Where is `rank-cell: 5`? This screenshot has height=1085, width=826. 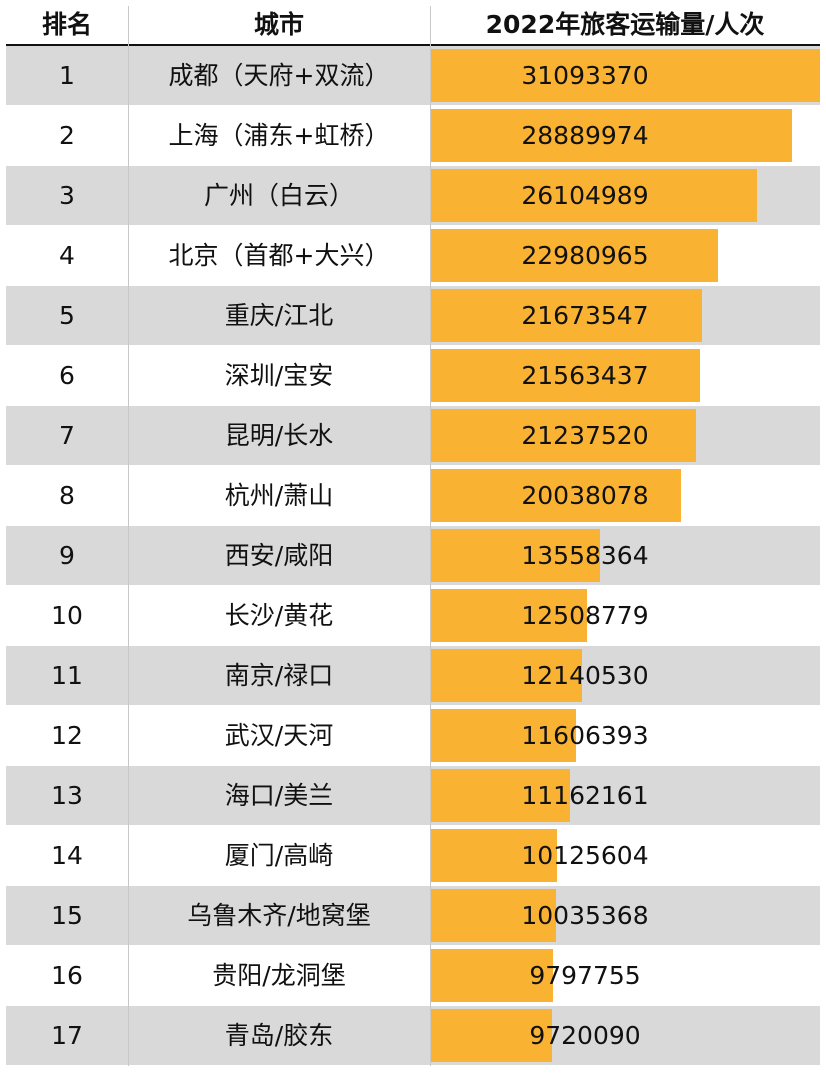 rank-cell: 5 is located at coordinates (67, 315).